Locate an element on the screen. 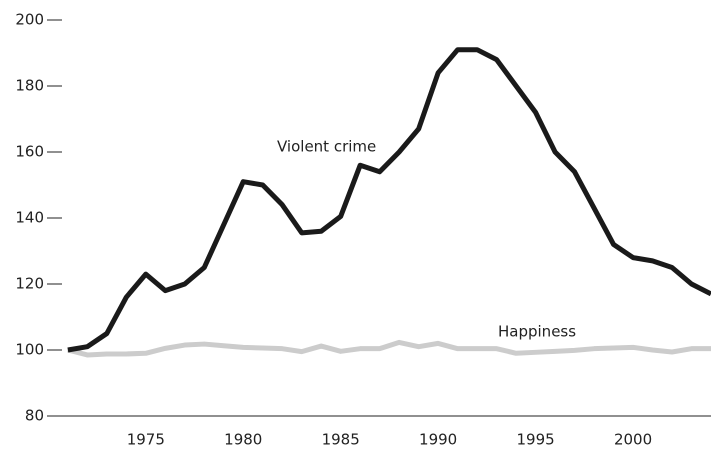  x-tick-label: 1980 is located at coordinates (243, 440).